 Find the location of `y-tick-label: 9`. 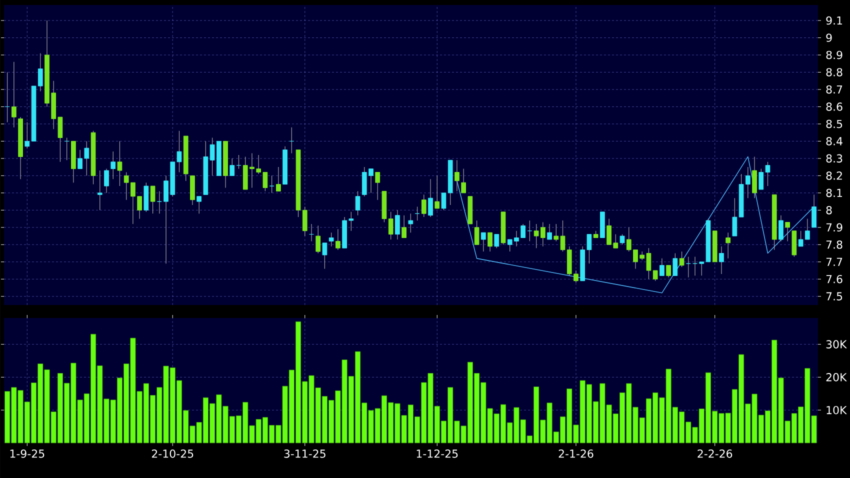

y-tick-label: 9 is located at coordinates (829, 38).